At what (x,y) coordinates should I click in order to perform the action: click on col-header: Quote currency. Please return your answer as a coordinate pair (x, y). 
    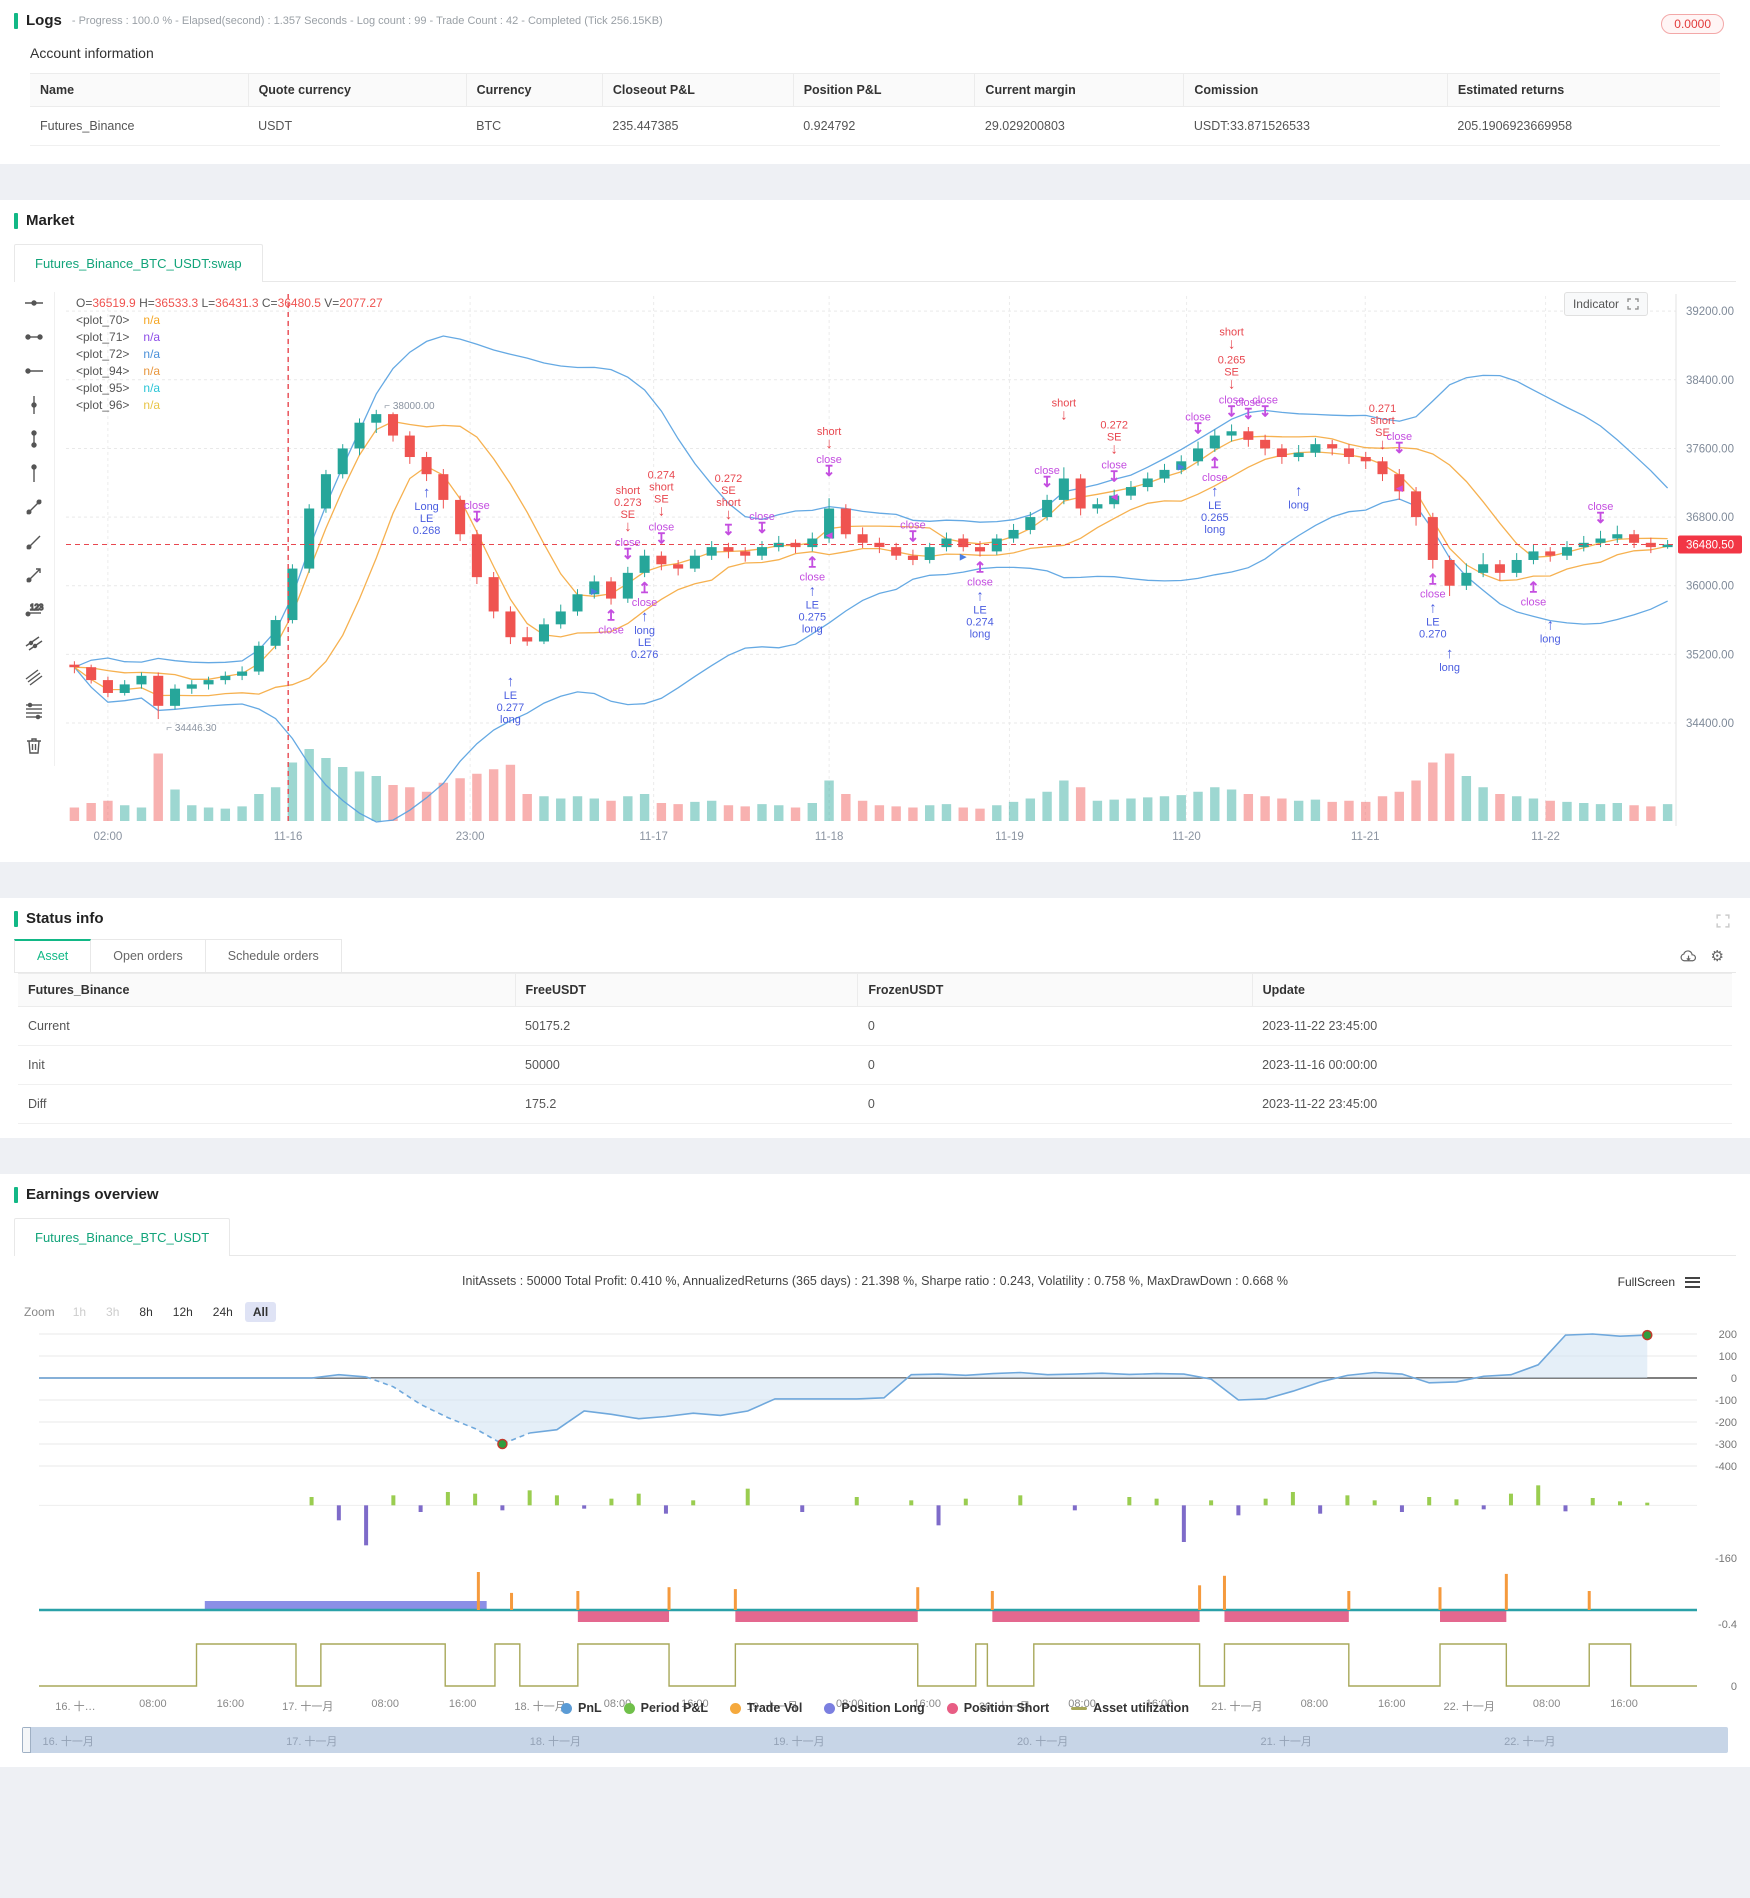
    Looking at the image, I should click on (357, 90).